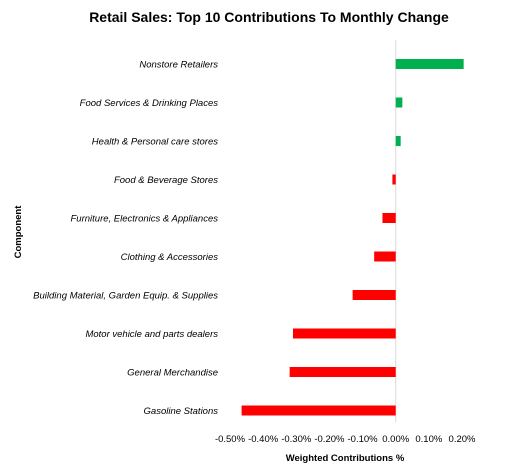 The height and width of the screenshot is (475, 531). What do you see at coordinates (145, 219) in the screenshot?
I see `category-label: Furniture, Electronics & Appliances` at bounding box center [145, 219].